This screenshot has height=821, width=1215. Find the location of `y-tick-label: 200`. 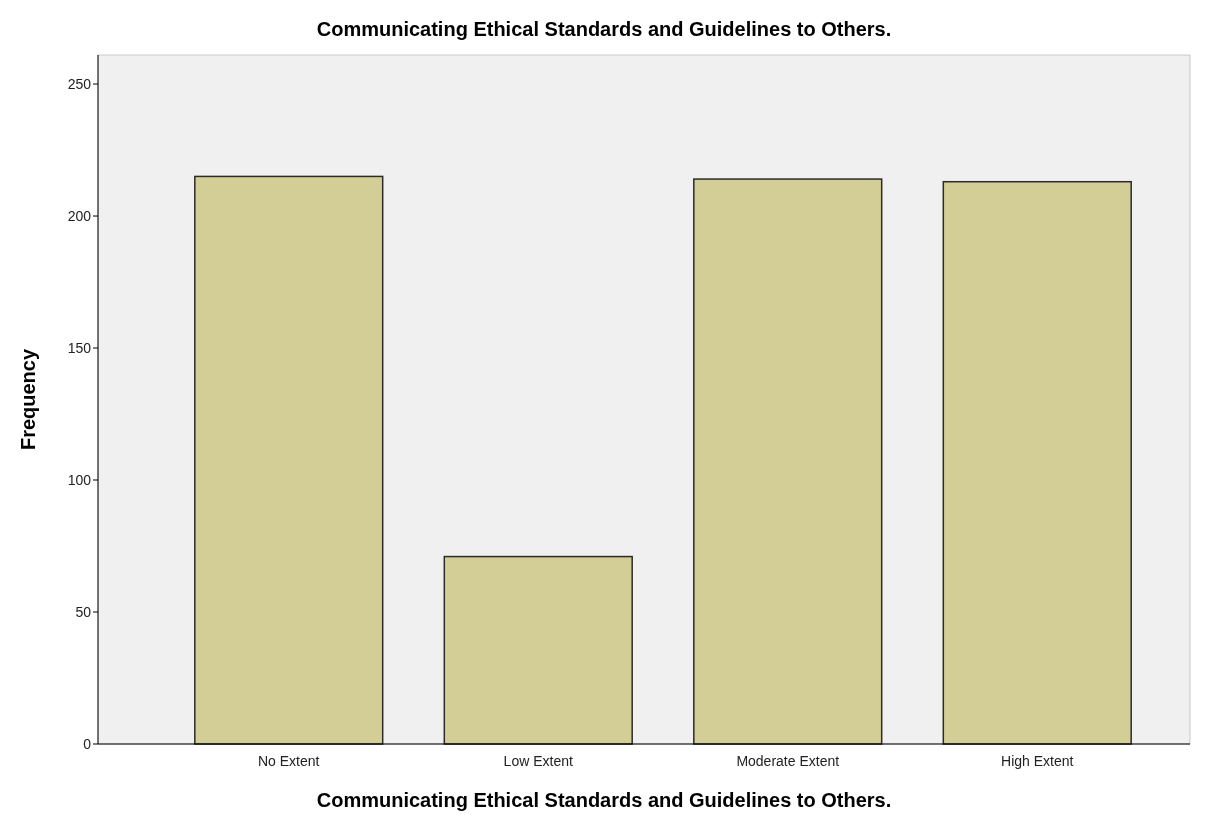

y-tick-label: 200 is located at coordinates (79, 215).